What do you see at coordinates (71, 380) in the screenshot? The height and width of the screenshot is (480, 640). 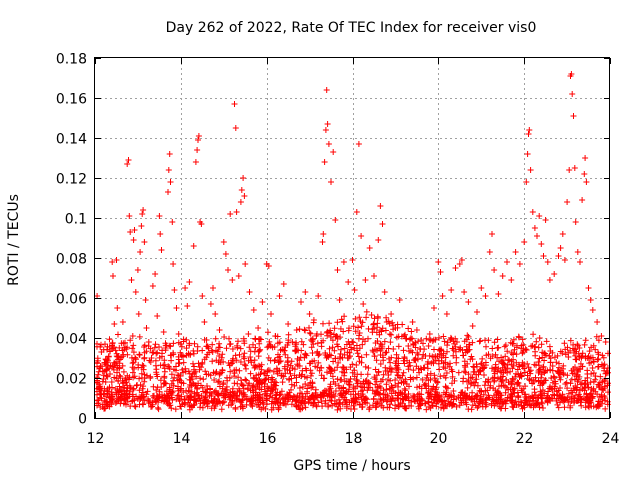 I see `y-tick-label: 0.02` at bounding box center [71, 380].